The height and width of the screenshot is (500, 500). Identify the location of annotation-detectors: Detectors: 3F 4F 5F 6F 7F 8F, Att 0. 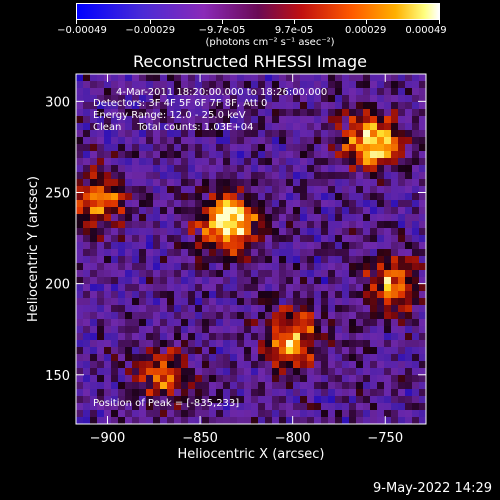
(180, 103).